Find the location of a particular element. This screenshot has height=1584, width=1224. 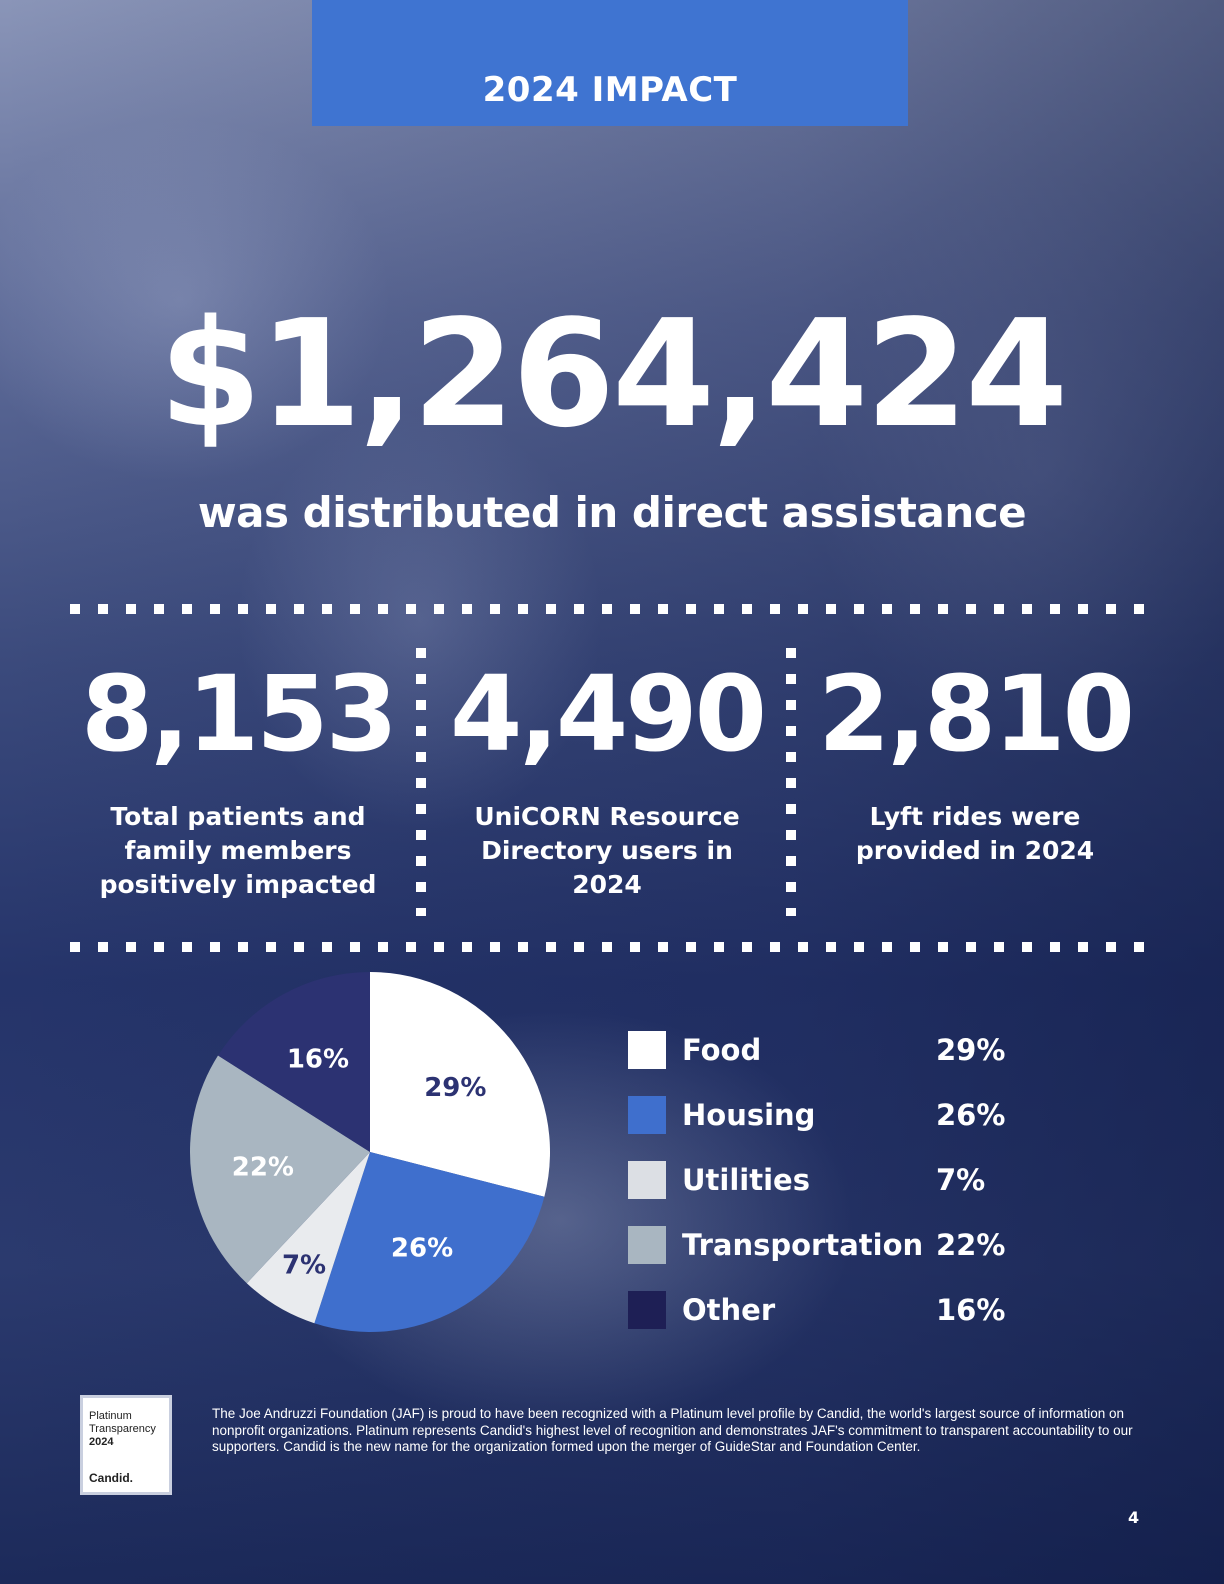

legend-pct-utilities: 7% is located at coordinates (961, 1180).